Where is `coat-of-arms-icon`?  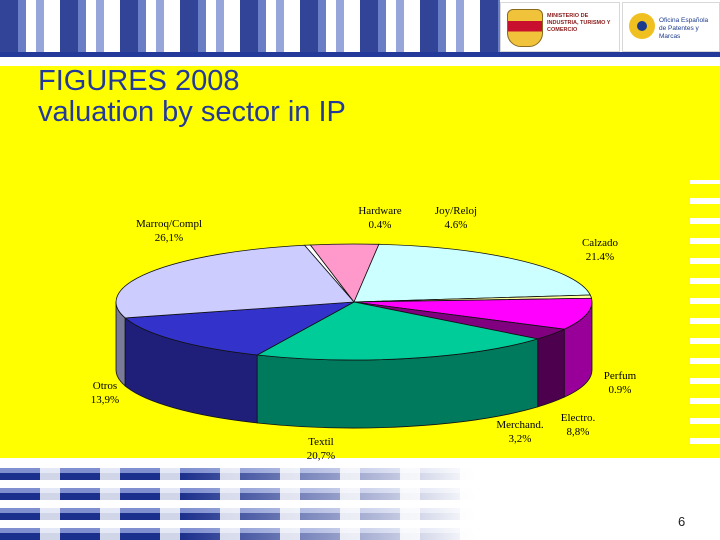
coat-of-arms-icon is located at coordinates (525, 28).